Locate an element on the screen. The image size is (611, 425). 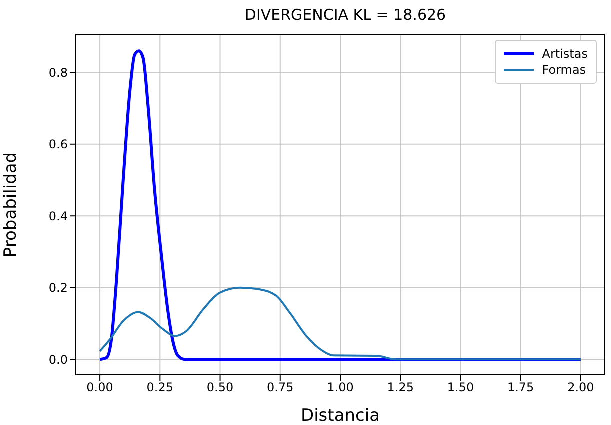
y-tick-label: 0.6 is located at coordinates (58, 145).